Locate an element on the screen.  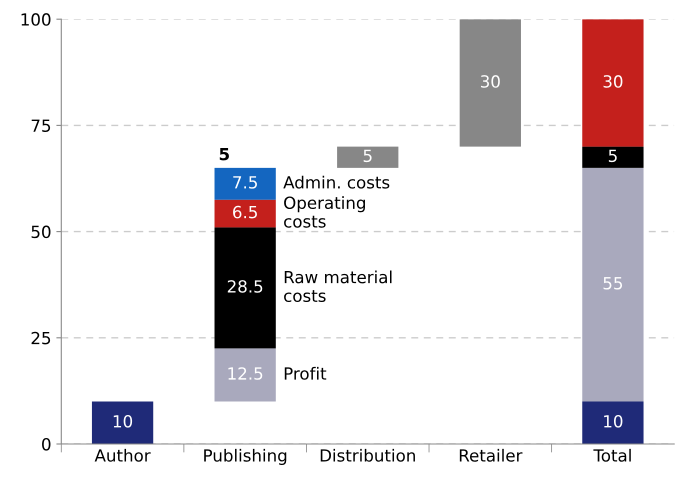
data-label: 55 is located at coordinates (613, 283).